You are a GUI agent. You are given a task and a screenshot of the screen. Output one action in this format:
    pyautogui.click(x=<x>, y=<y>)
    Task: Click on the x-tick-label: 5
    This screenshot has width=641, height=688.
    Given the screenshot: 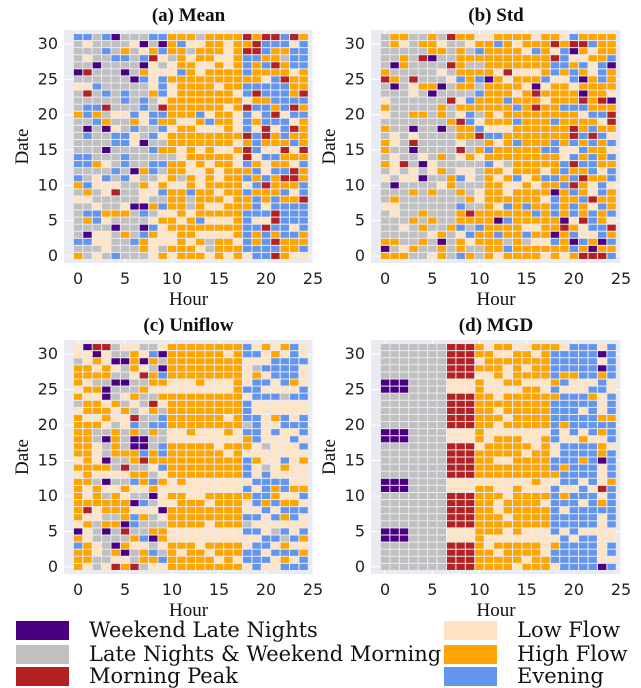 What is the action you would take?
    pyautogui.click(x=432, y=278)
    